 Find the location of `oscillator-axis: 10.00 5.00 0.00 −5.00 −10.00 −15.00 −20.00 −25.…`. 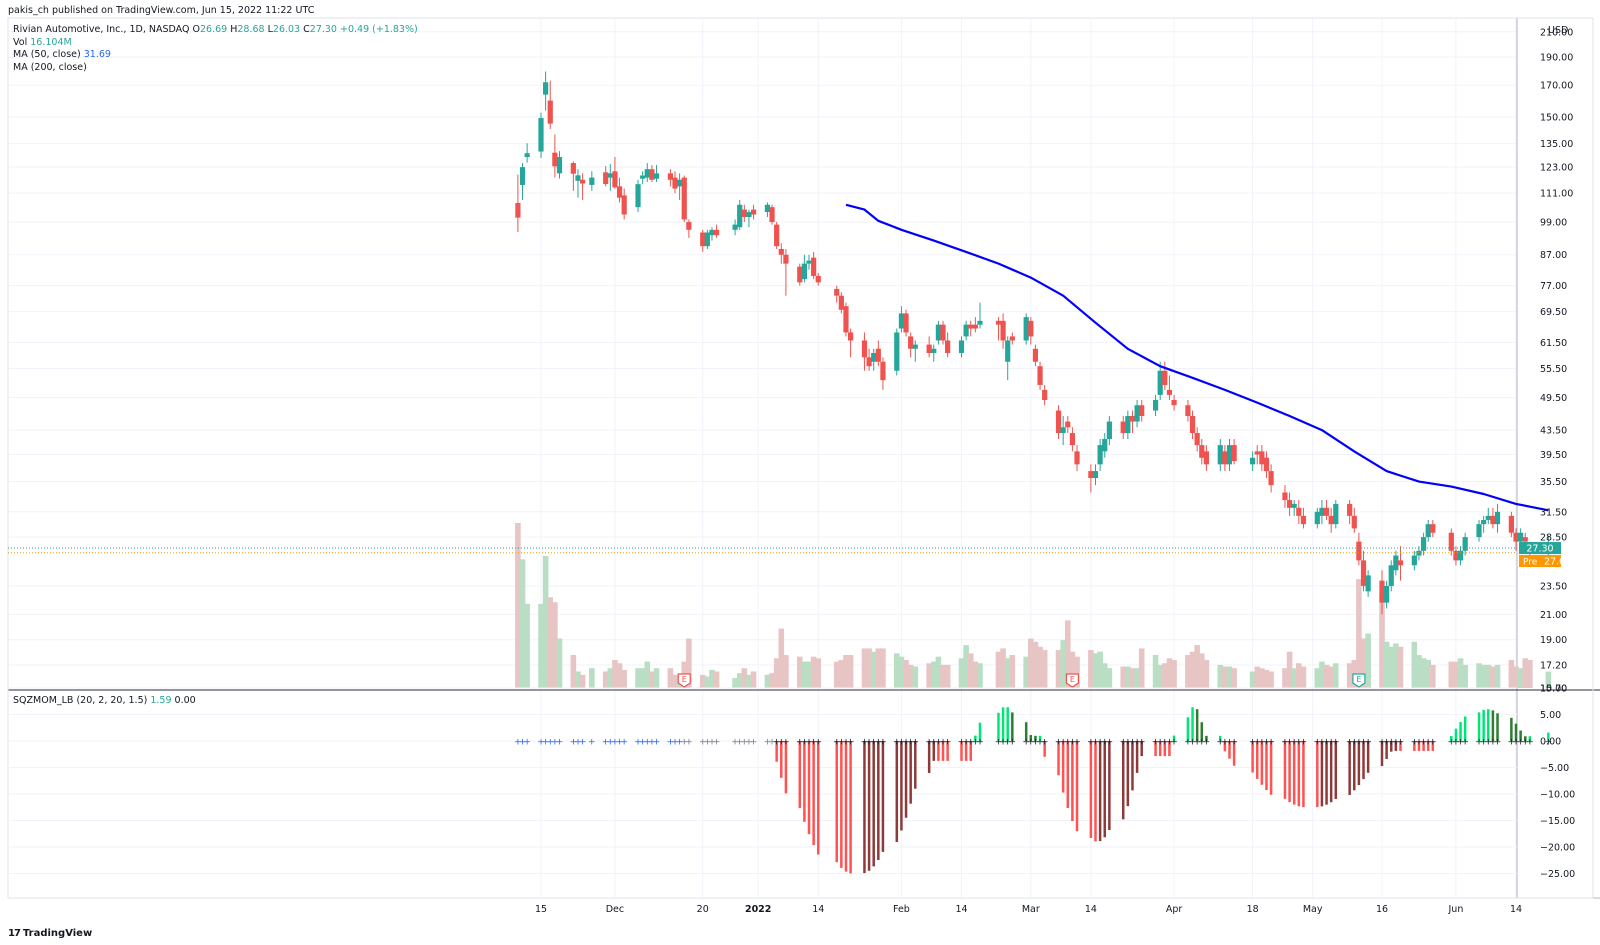

oscillator-axis: 10.00 5.00 0.00 −5.00 −10.00 −15.00 −20.00 −25.… is located at coordinates (1557, 782).